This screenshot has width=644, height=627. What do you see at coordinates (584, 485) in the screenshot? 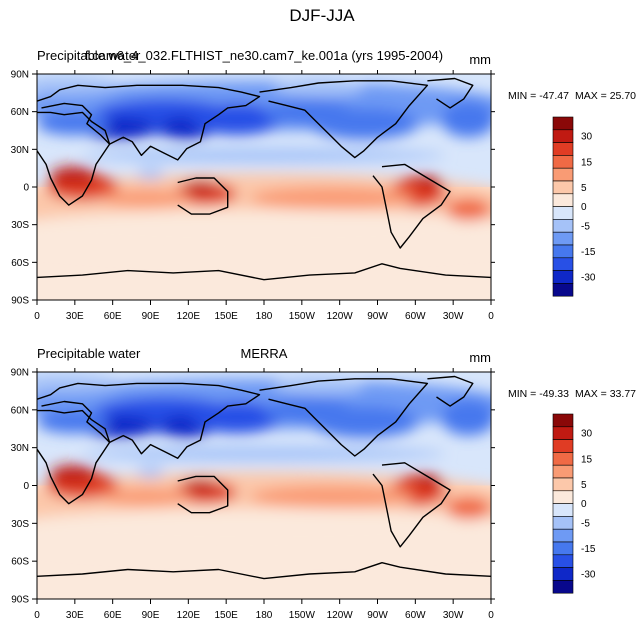
I see `colorbar-label: 5` at bounding box center [584, 485].